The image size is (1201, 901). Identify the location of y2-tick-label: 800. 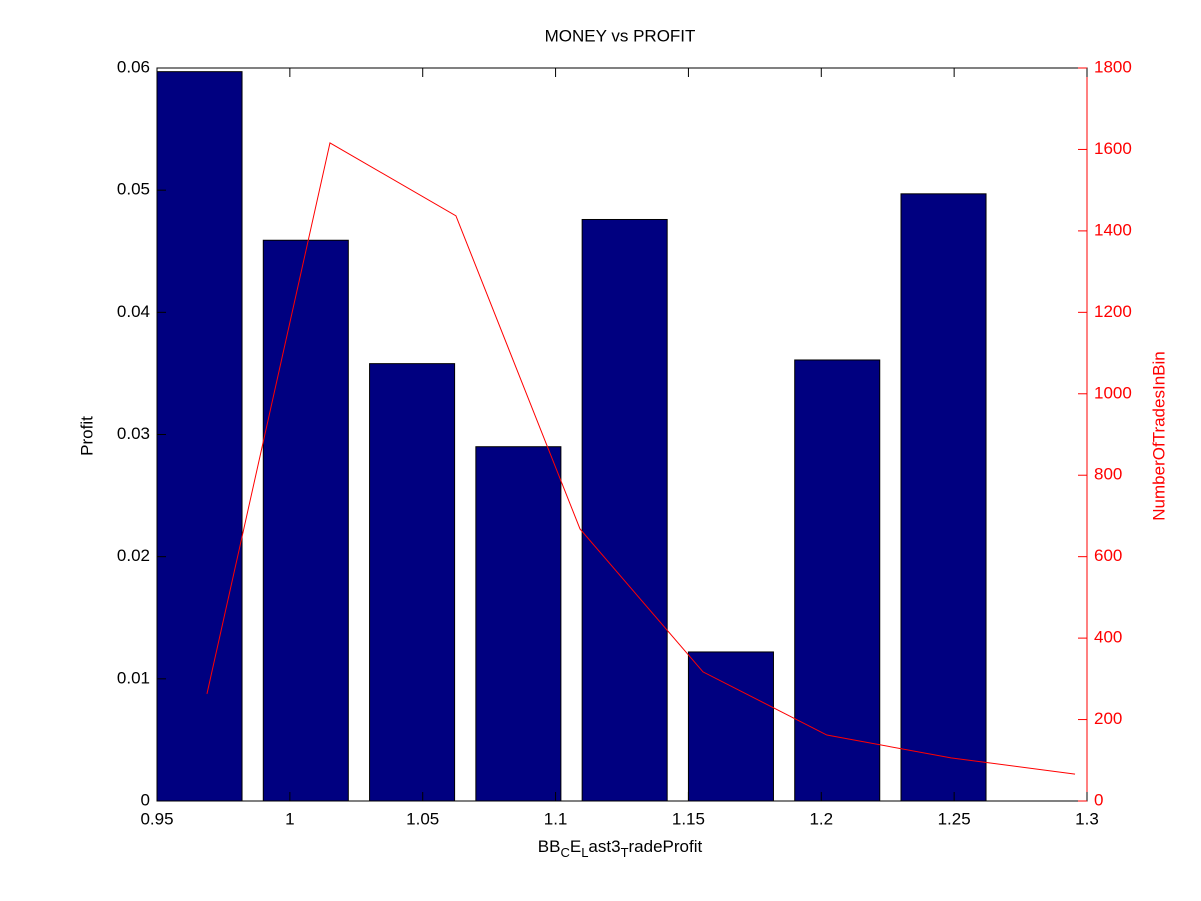
(1108, 474).